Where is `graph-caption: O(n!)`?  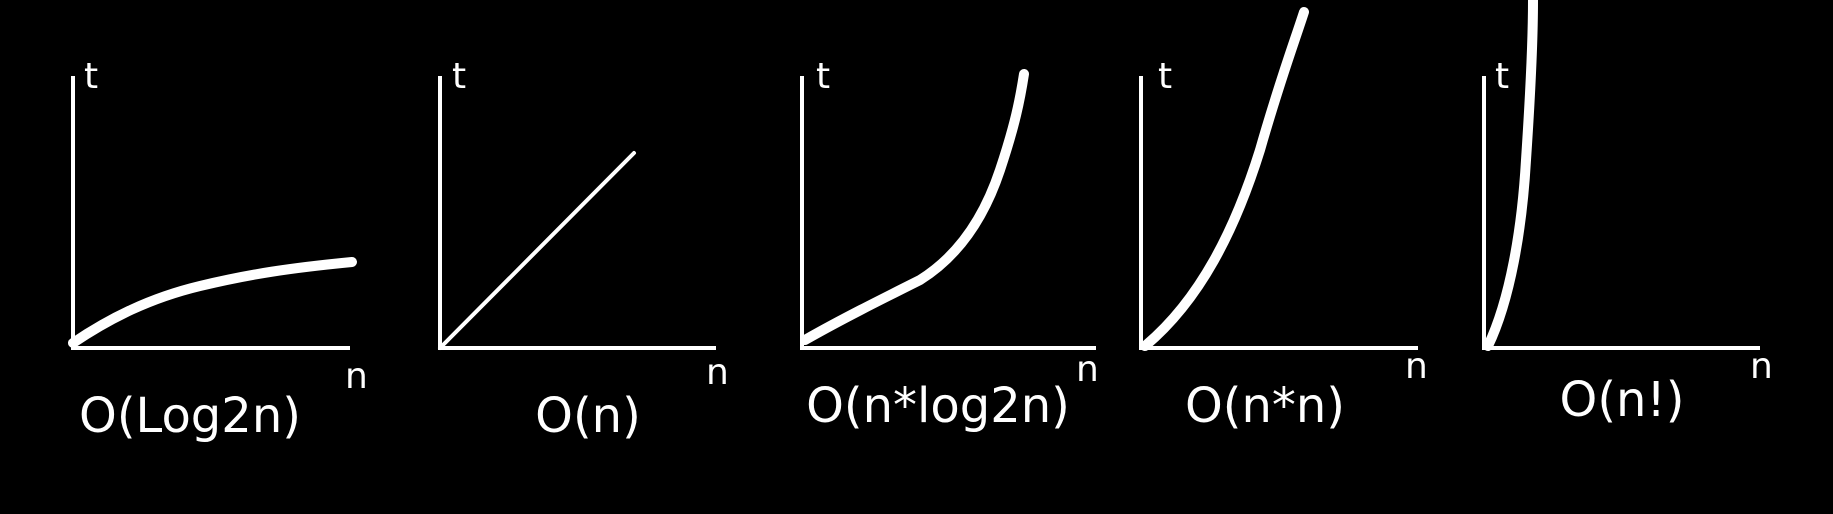 graph-caption: O(n!) is located at coordinates (1622, 400).